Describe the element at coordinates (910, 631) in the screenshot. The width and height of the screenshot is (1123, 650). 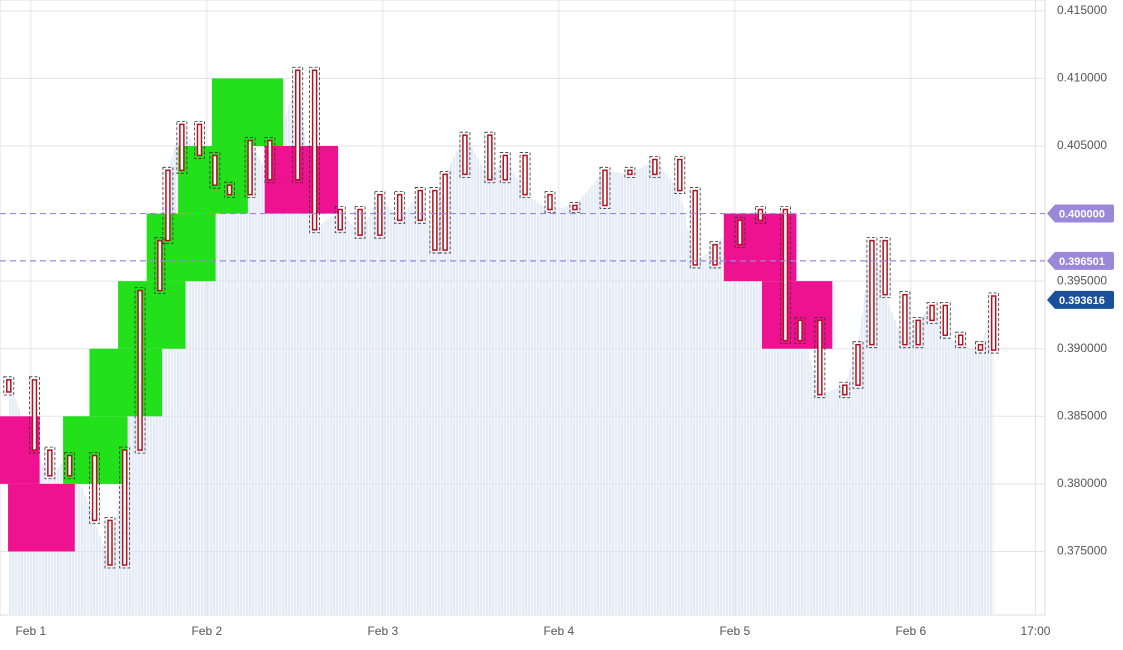
I see `x-tick-label: Feb 6` at that location.